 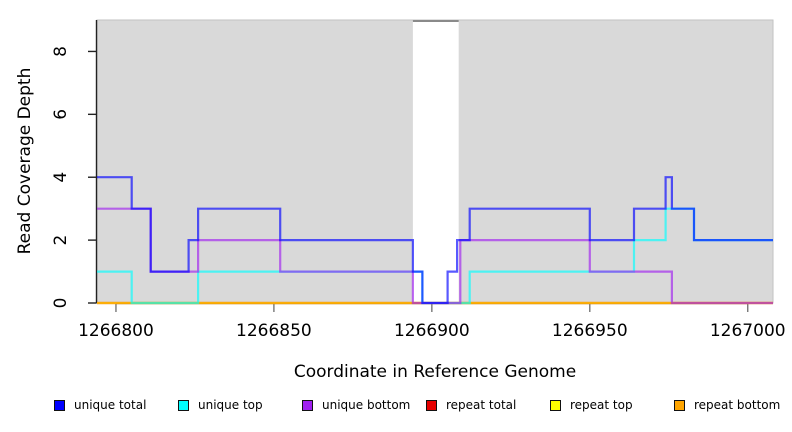 What do you see at coordinates (590, 331) in the screenshot?
I see `x-tick-label: 1266950` at bounding box center [590, 331].